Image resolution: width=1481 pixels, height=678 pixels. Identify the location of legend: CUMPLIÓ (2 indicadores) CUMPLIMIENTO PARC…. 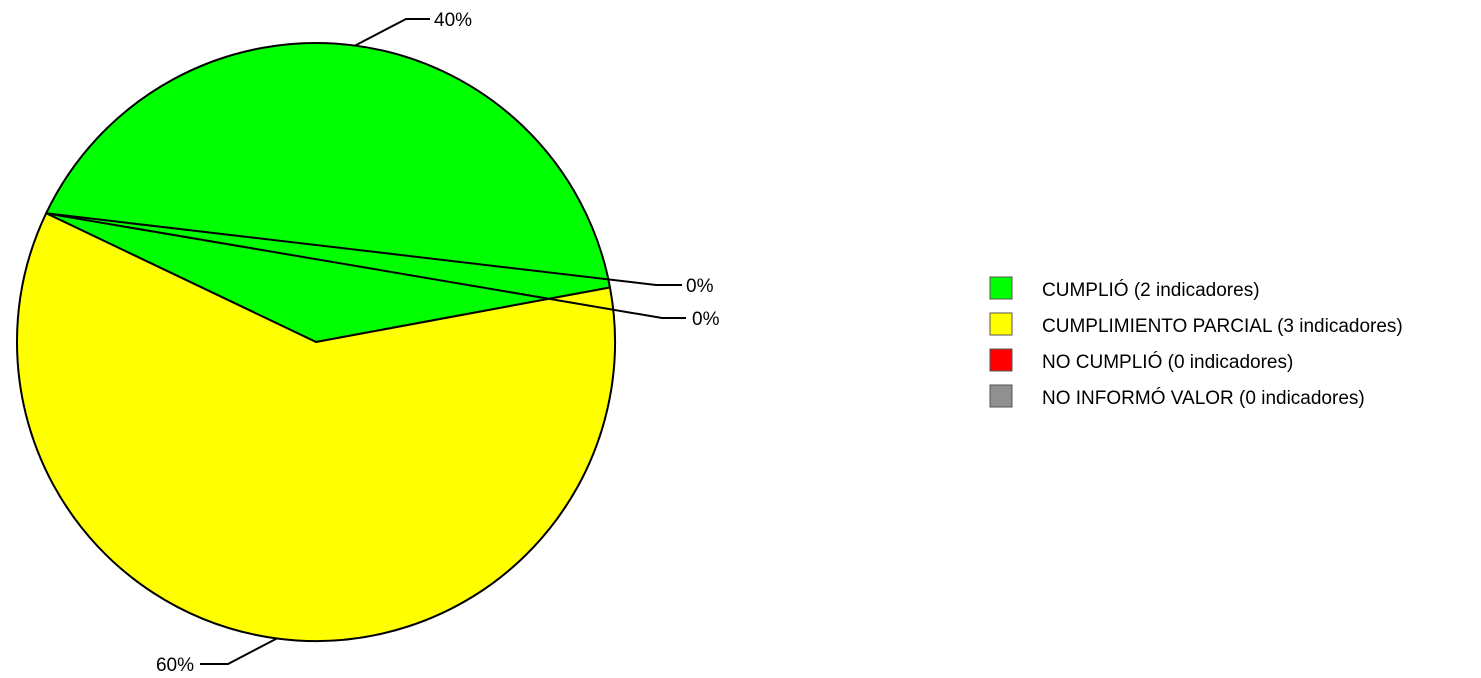
(1196, 342).